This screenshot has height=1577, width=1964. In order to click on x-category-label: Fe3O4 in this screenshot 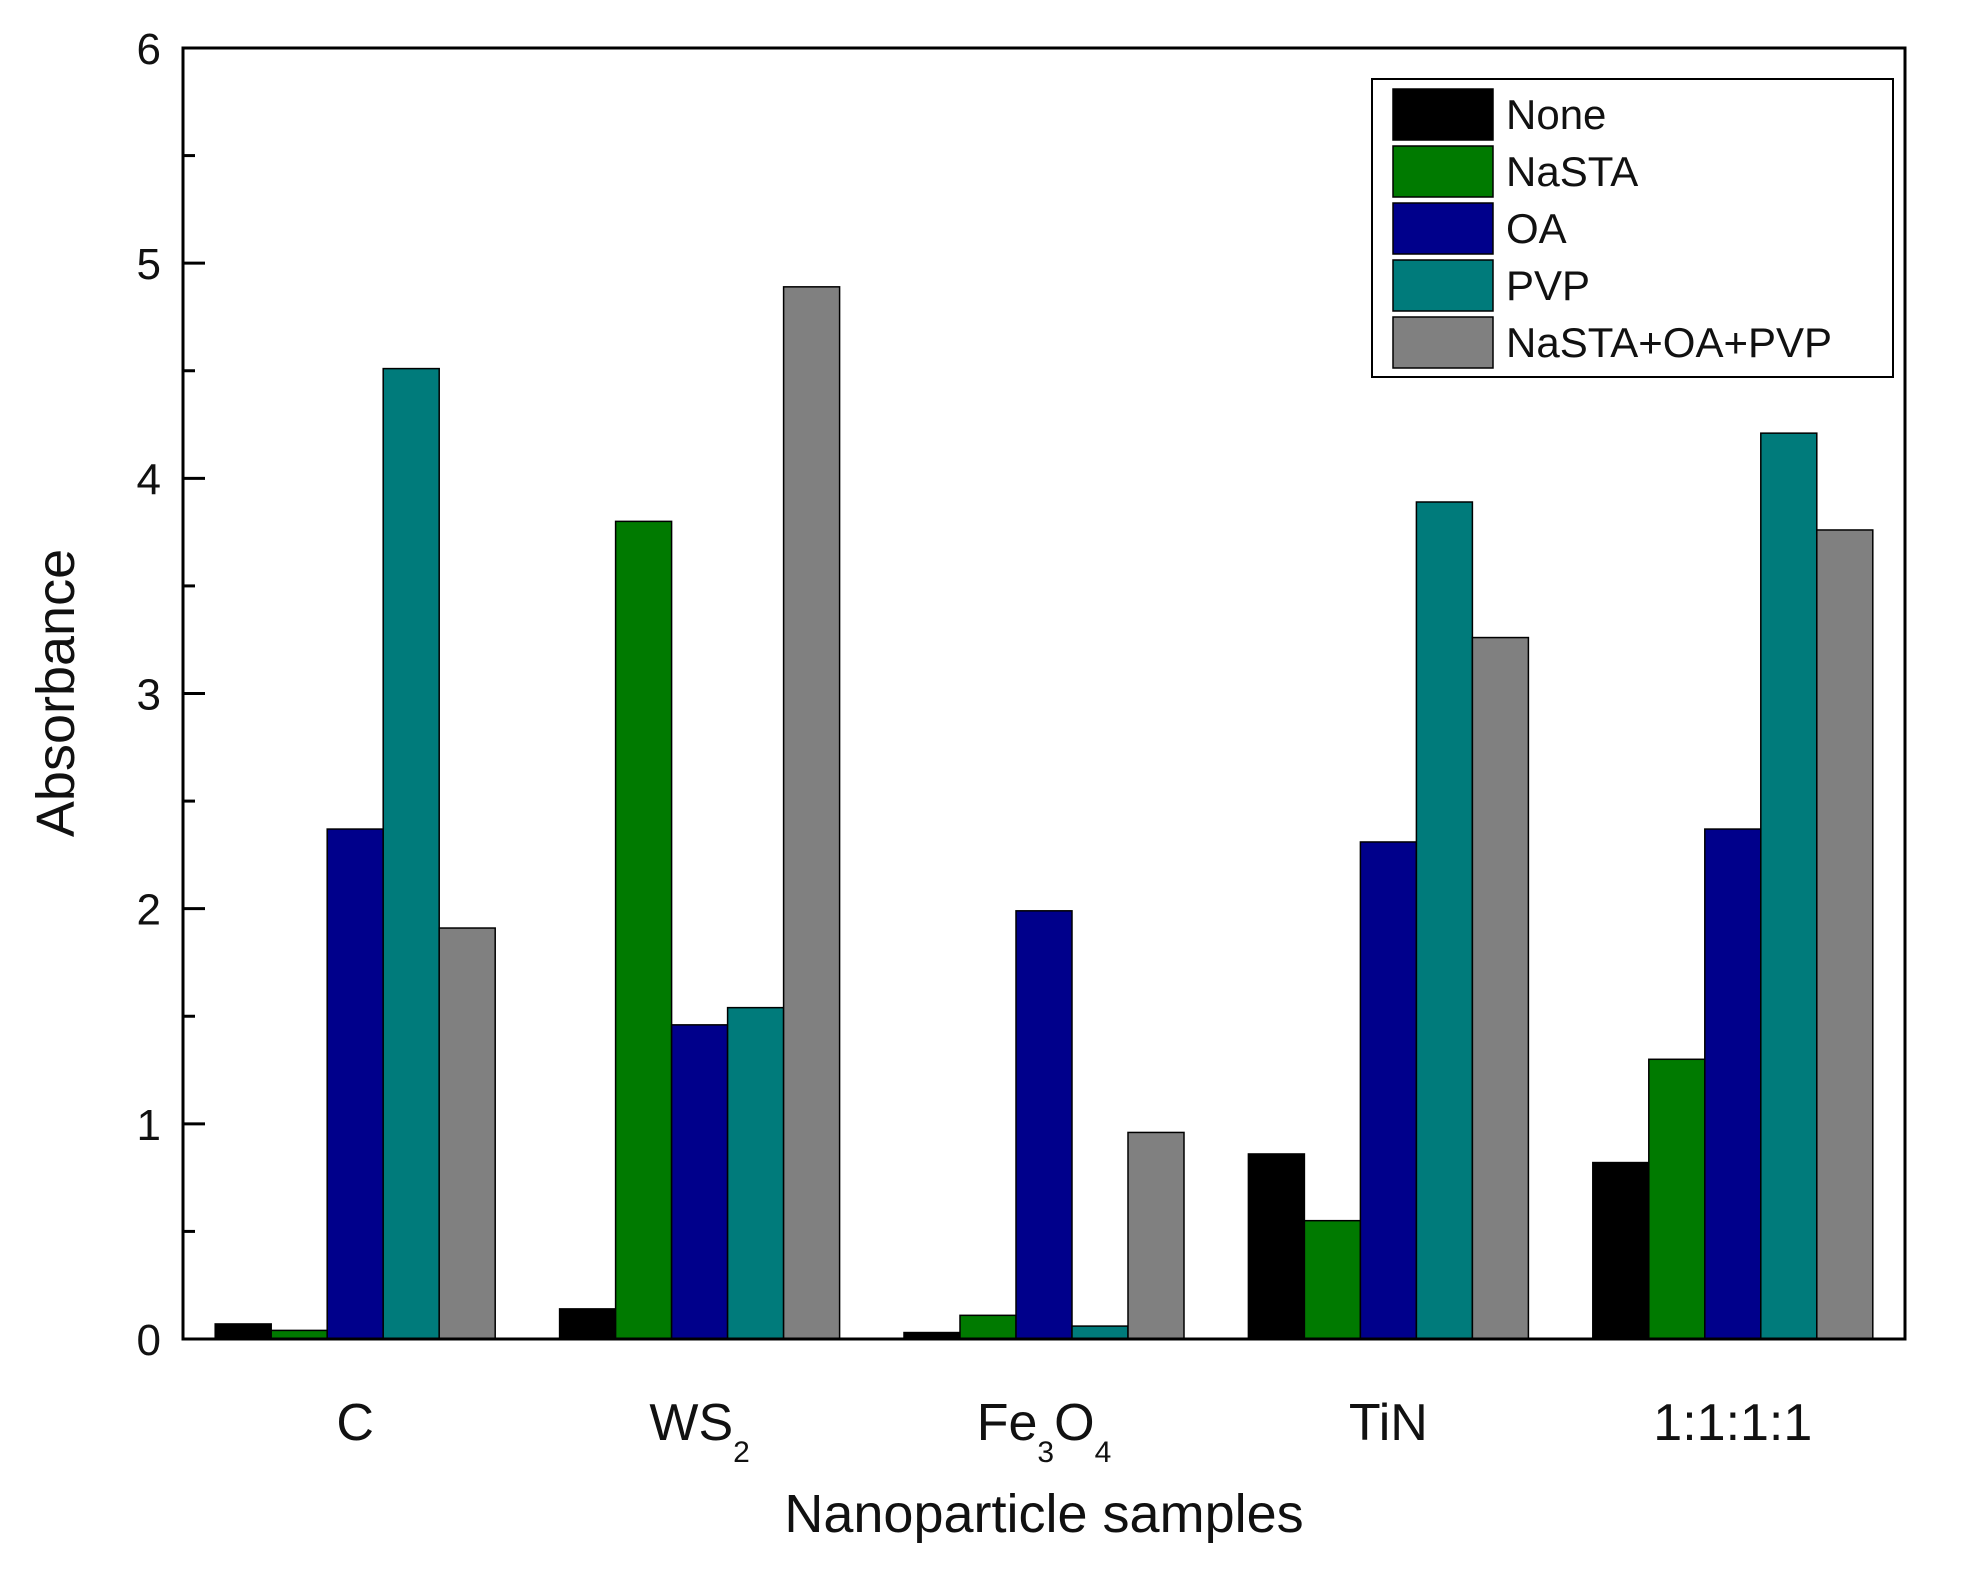, I will do `click(1044, 1431)`.